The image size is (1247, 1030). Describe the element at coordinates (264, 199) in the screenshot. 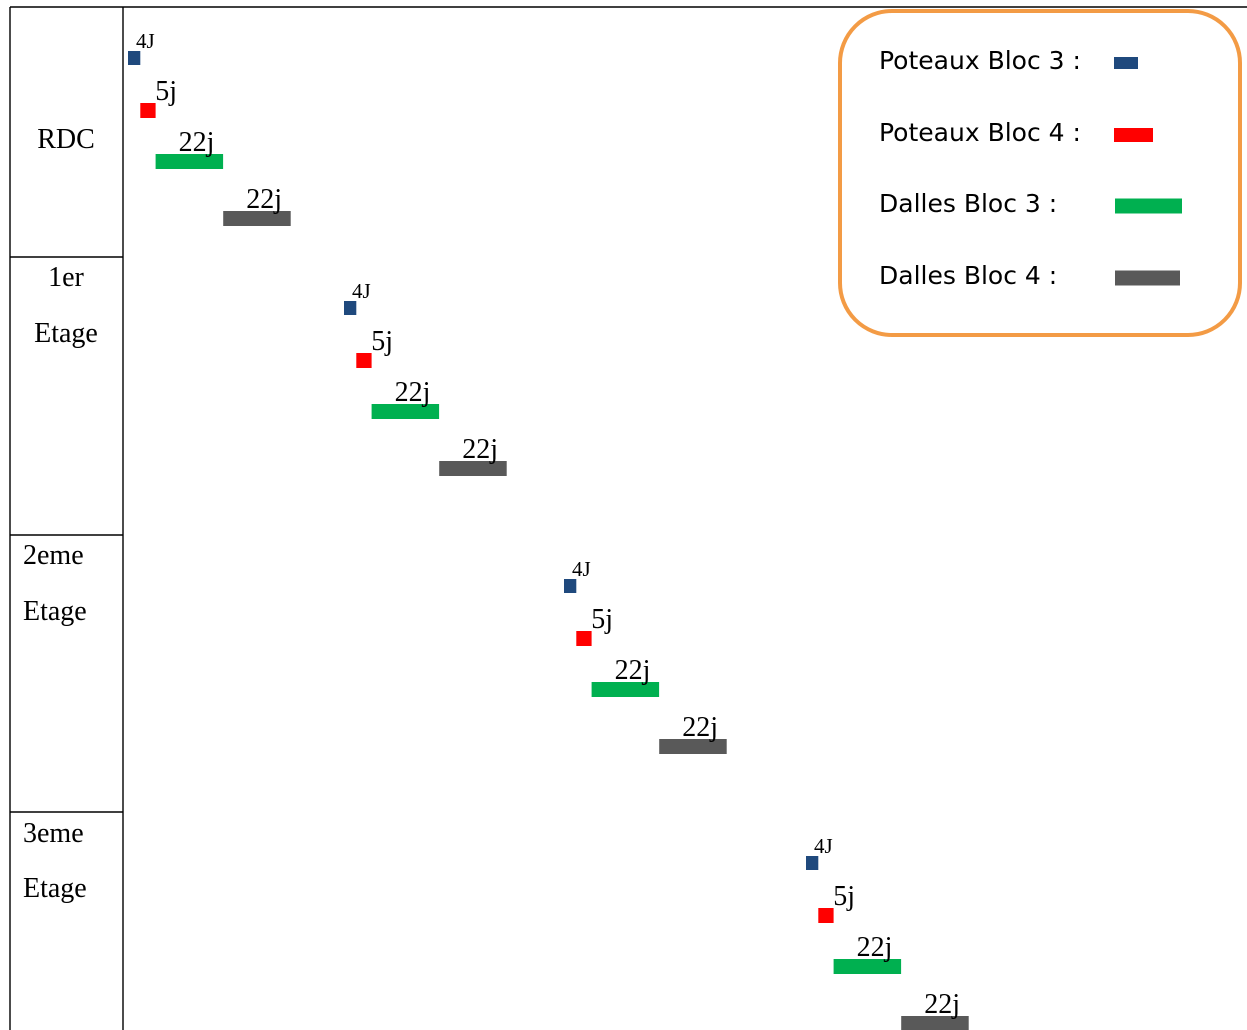

I see `task-label-dalles-bloc-4-row-1: 22j` at that location.